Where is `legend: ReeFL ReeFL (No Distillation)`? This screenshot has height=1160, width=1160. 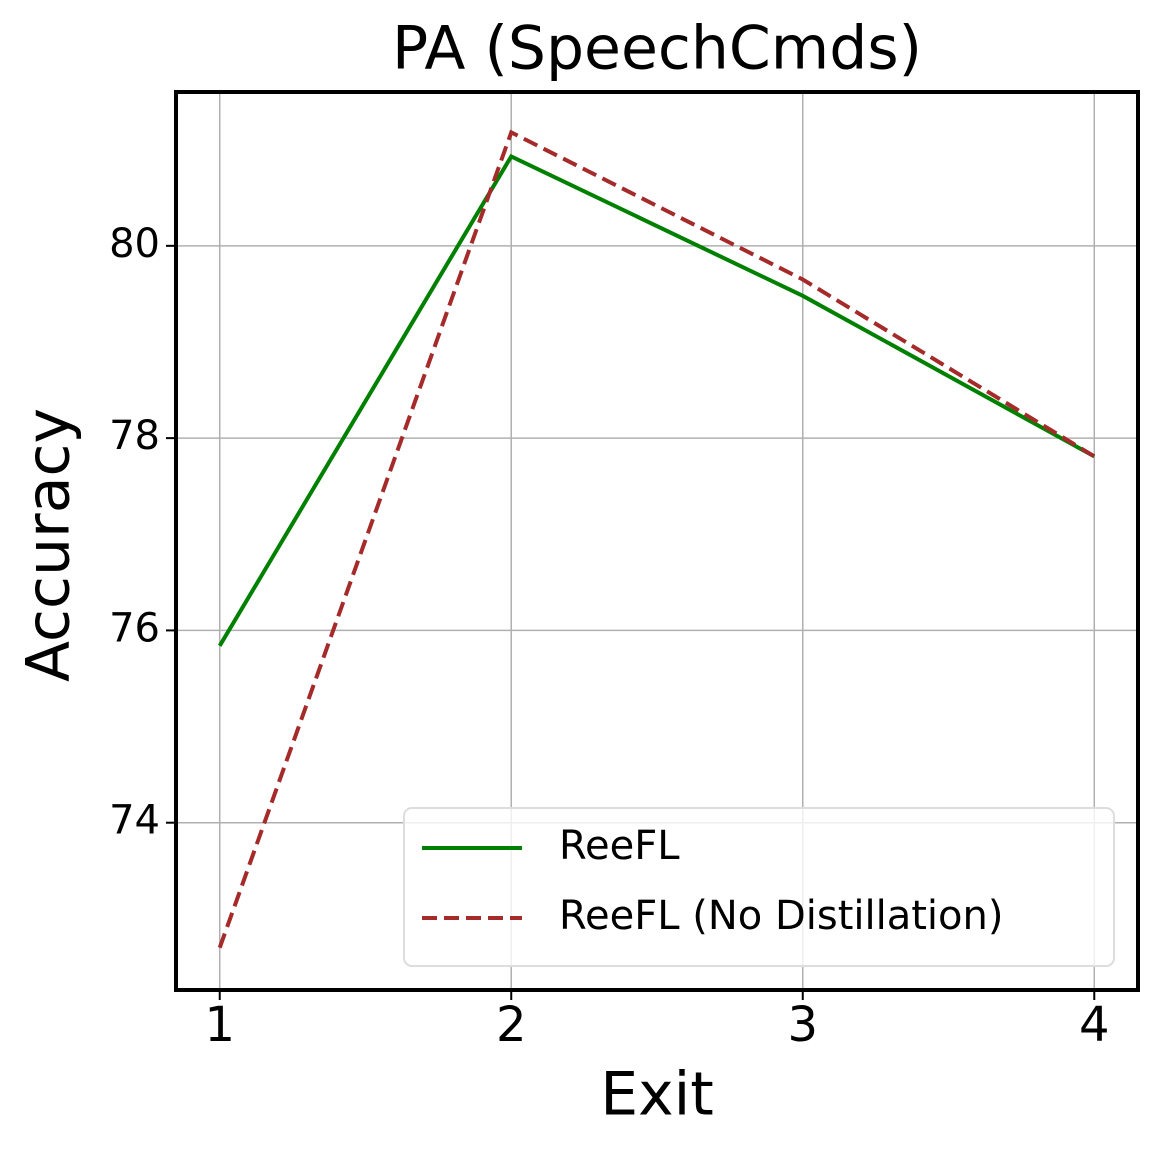
legend: ReeFL ReeFL (No Distillation) is located at coordinates (759, 887).